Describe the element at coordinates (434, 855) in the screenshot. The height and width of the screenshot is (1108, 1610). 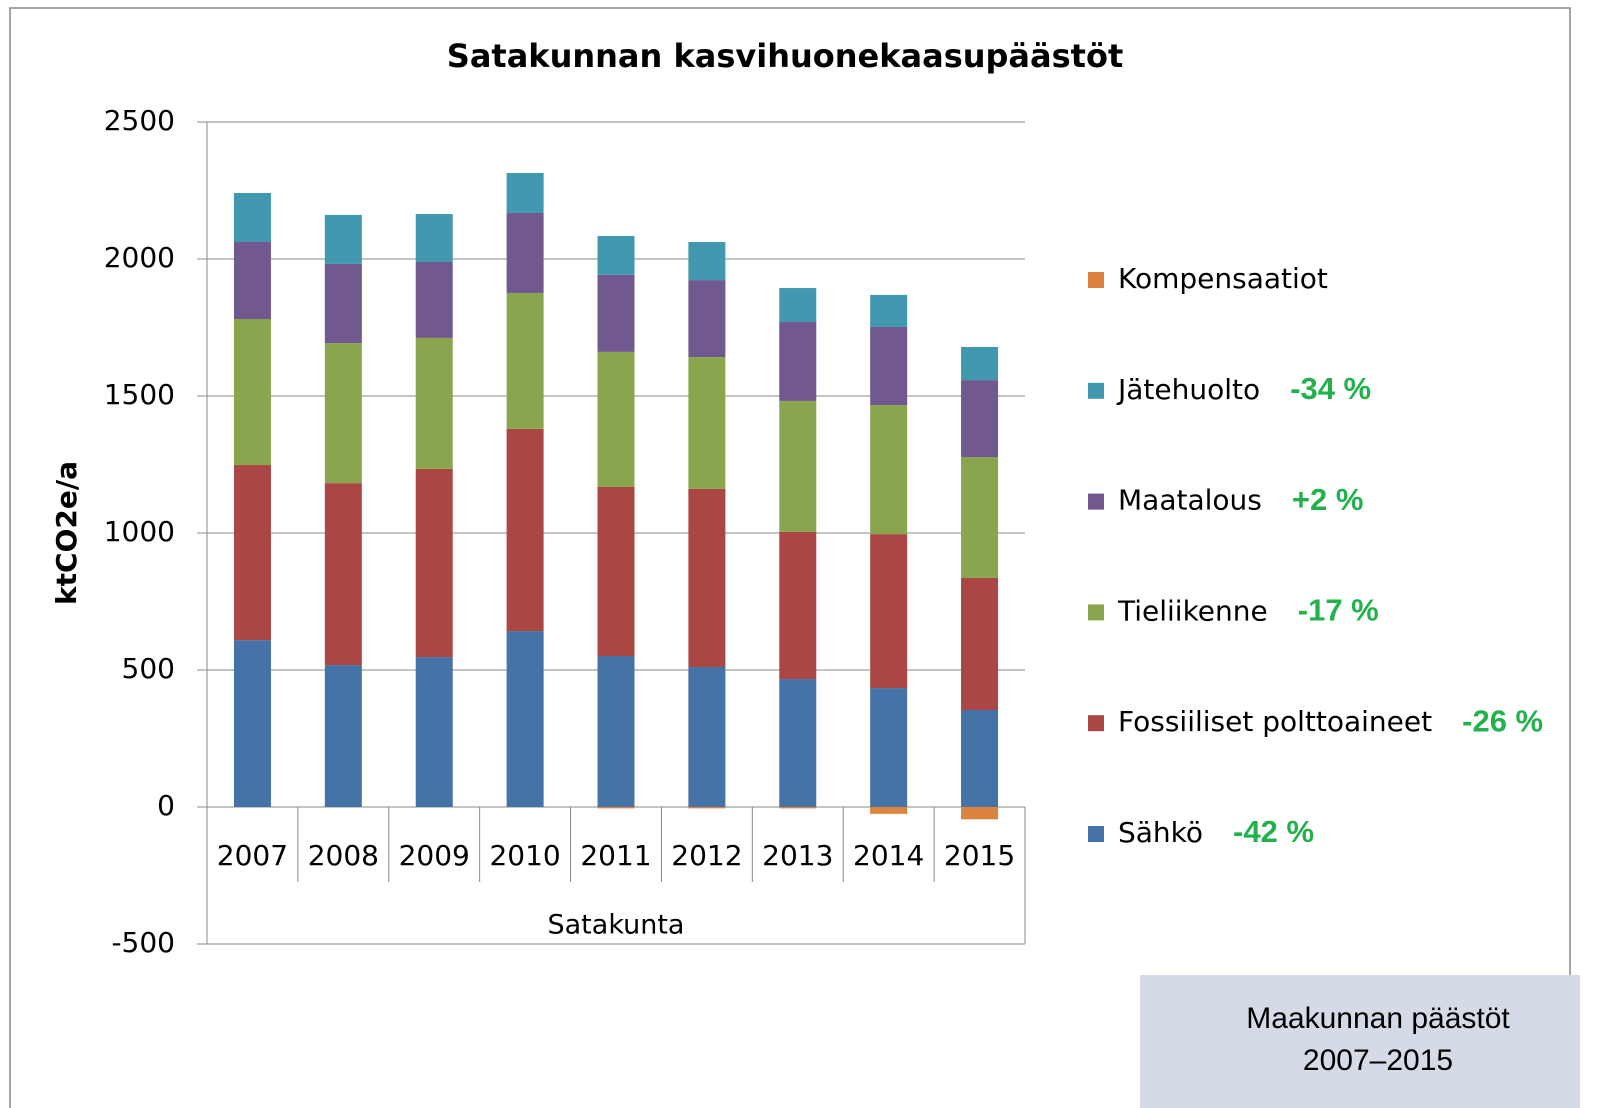
I see `x-tick-label: 2009` at that location.